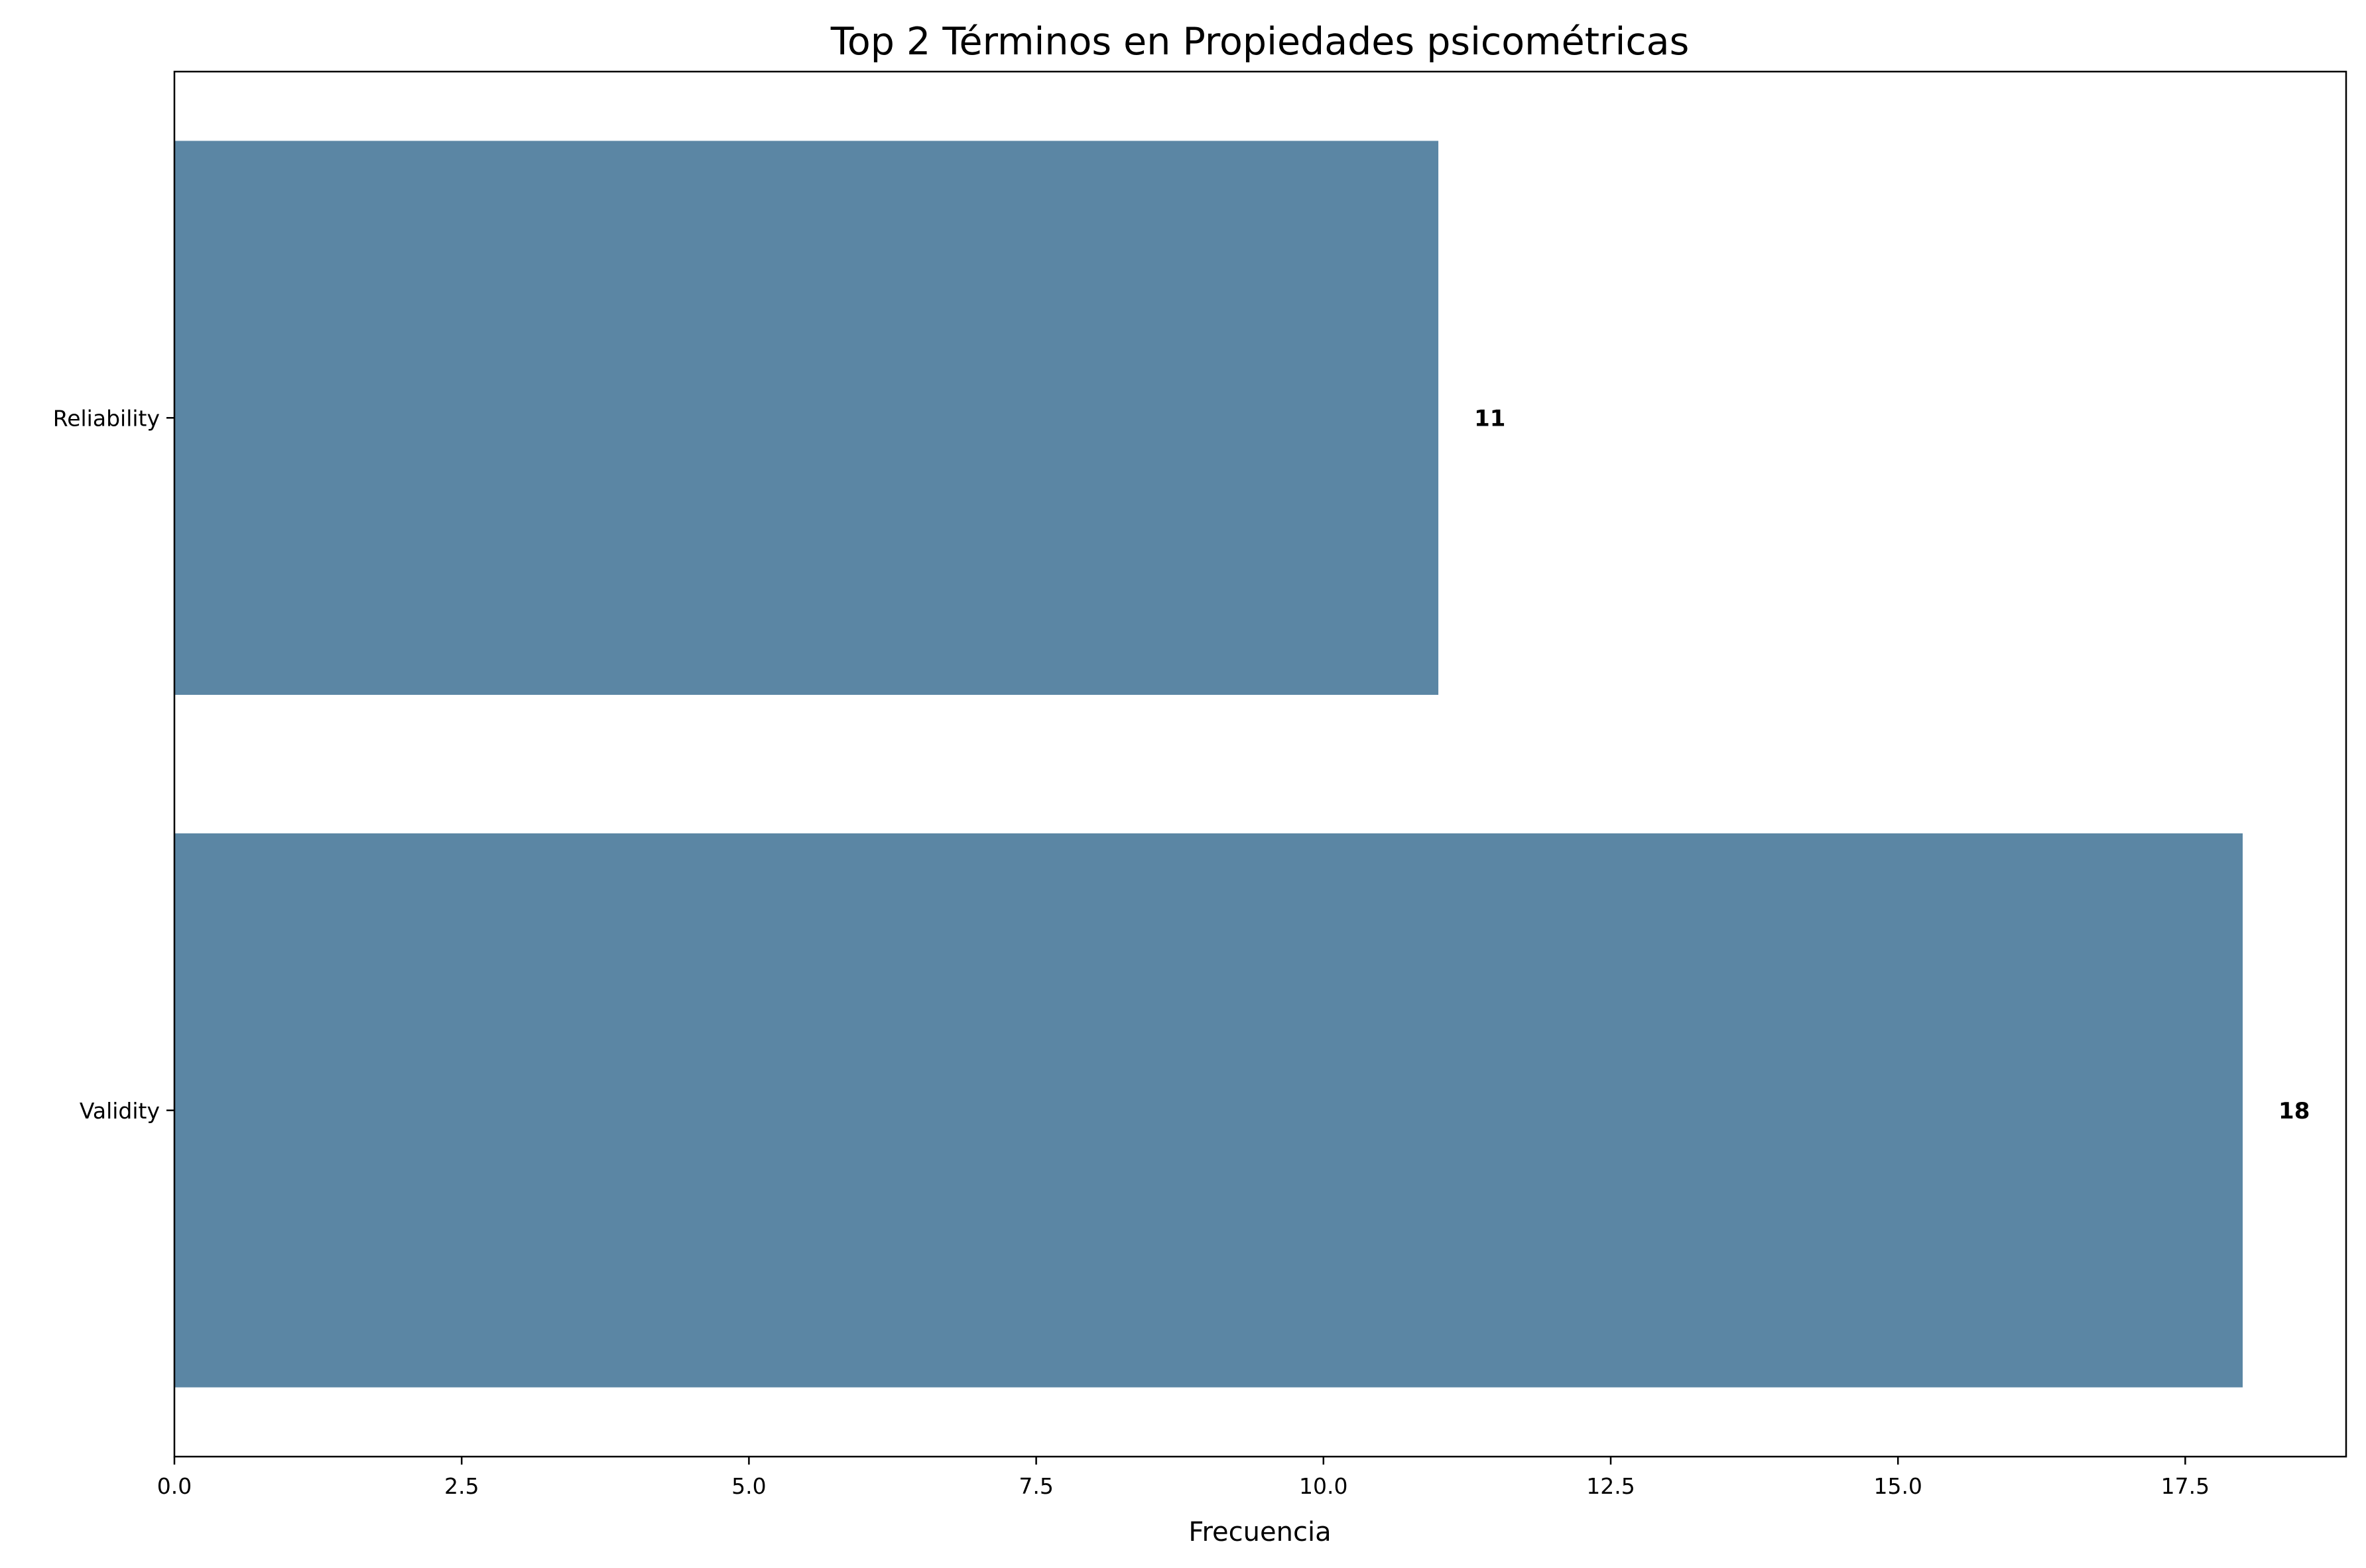 The width and height of the screenshot is (2366, 1568). Describe the element at coordinates (2185, 1486) in the screenshot. I see `x-tick-label: 17.5` at that location.